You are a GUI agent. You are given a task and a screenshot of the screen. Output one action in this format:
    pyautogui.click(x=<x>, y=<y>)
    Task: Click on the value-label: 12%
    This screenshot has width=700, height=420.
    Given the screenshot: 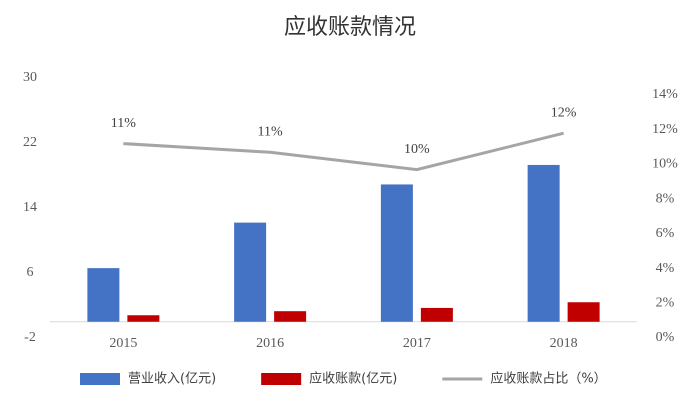 What is the action you would take?
    pyautogui.click(x=564, y=112)
    